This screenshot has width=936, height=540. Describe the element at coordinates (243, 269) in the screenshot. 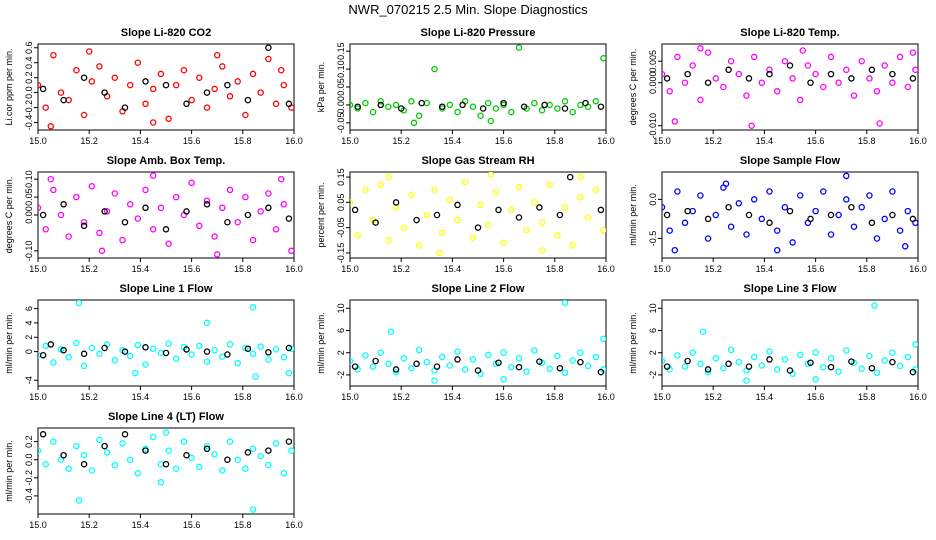

I see `x-tick-label: 15.8` at that location.